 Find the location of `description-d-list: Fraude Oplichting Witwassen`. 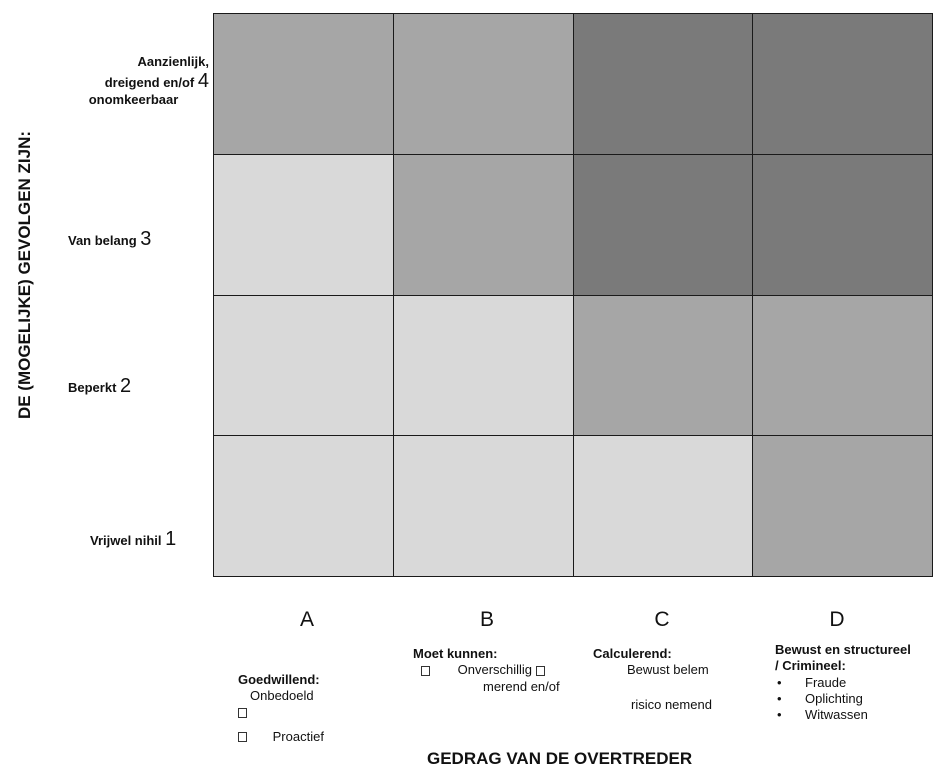

description-d-list: Fraude Oplichting Witwassen is located at coordinates (854, 699).